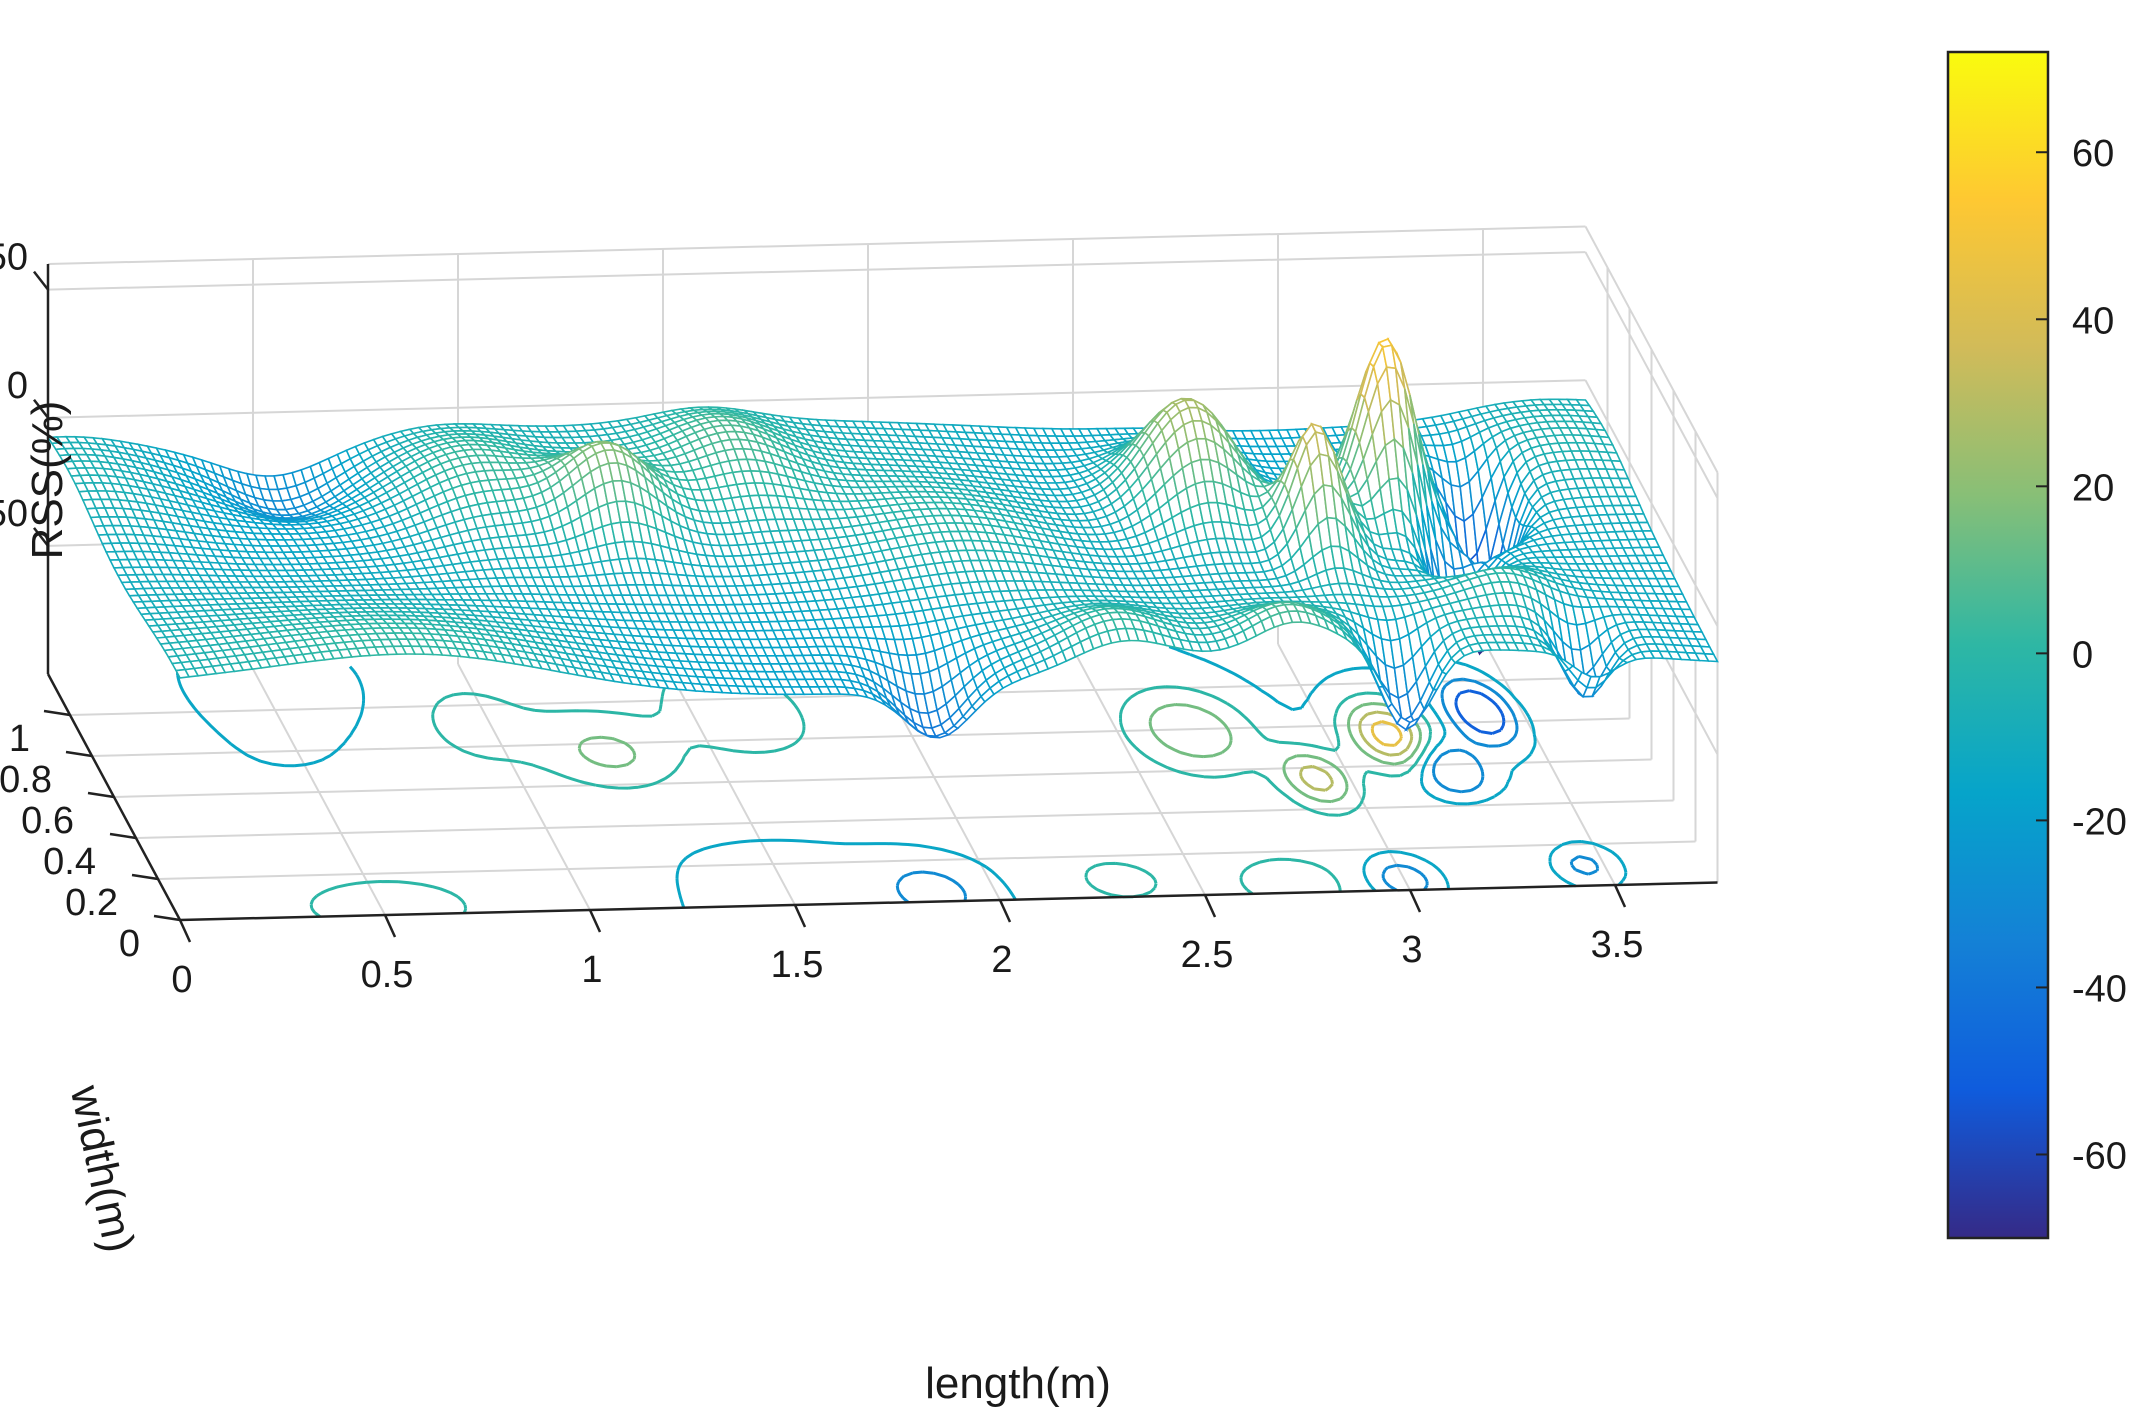 Image resolution: width=2148 pixels, height=1416 pixels. What do you see at coordinates (1651, 349) in the screenshot?
I see `side-wall-top-edge` at bounding box center [1651, 349].